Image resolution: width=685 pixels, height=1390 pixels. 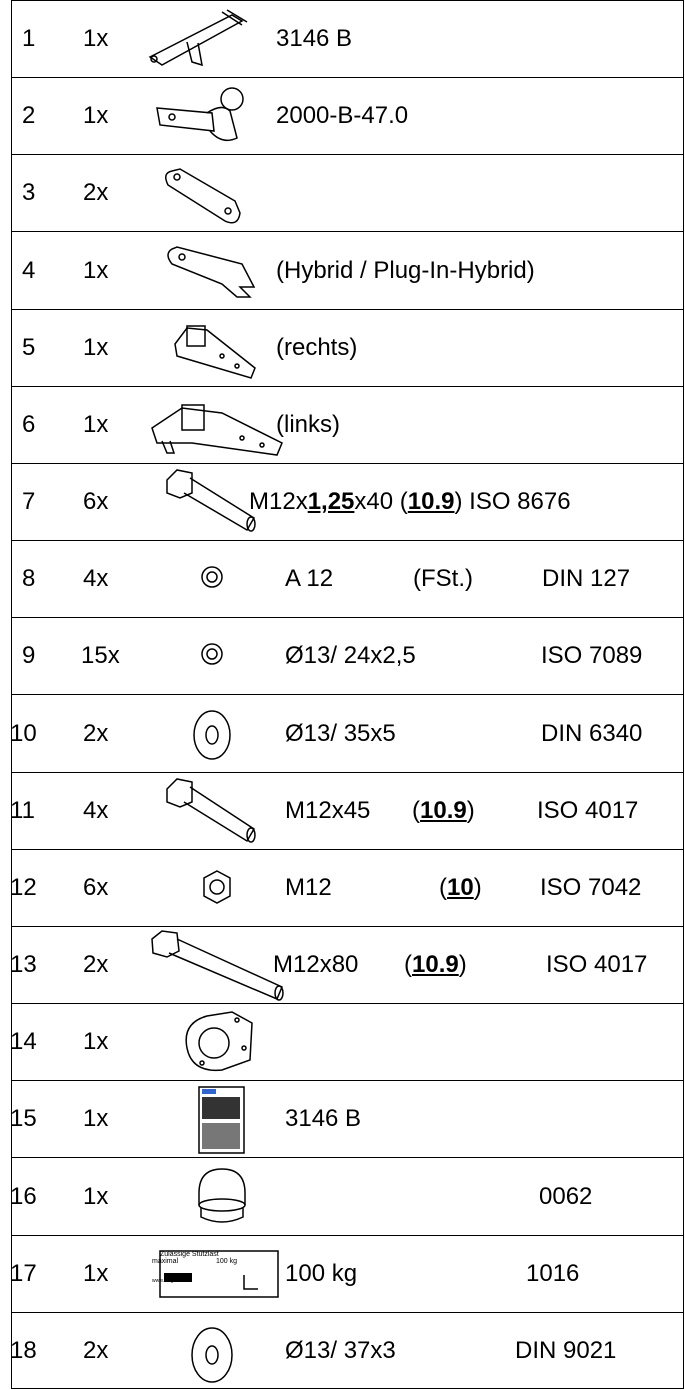 I want to click on item-number: 13, so click(x=23, y=965).